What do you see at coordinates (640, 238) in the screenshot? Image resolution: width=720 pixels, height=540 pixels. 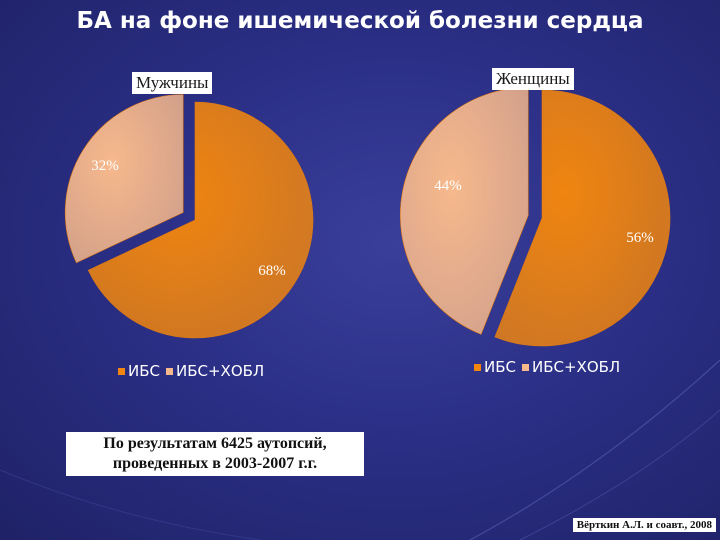 I see `data-label-ibs: 56%` at bounding box center [640, 238].